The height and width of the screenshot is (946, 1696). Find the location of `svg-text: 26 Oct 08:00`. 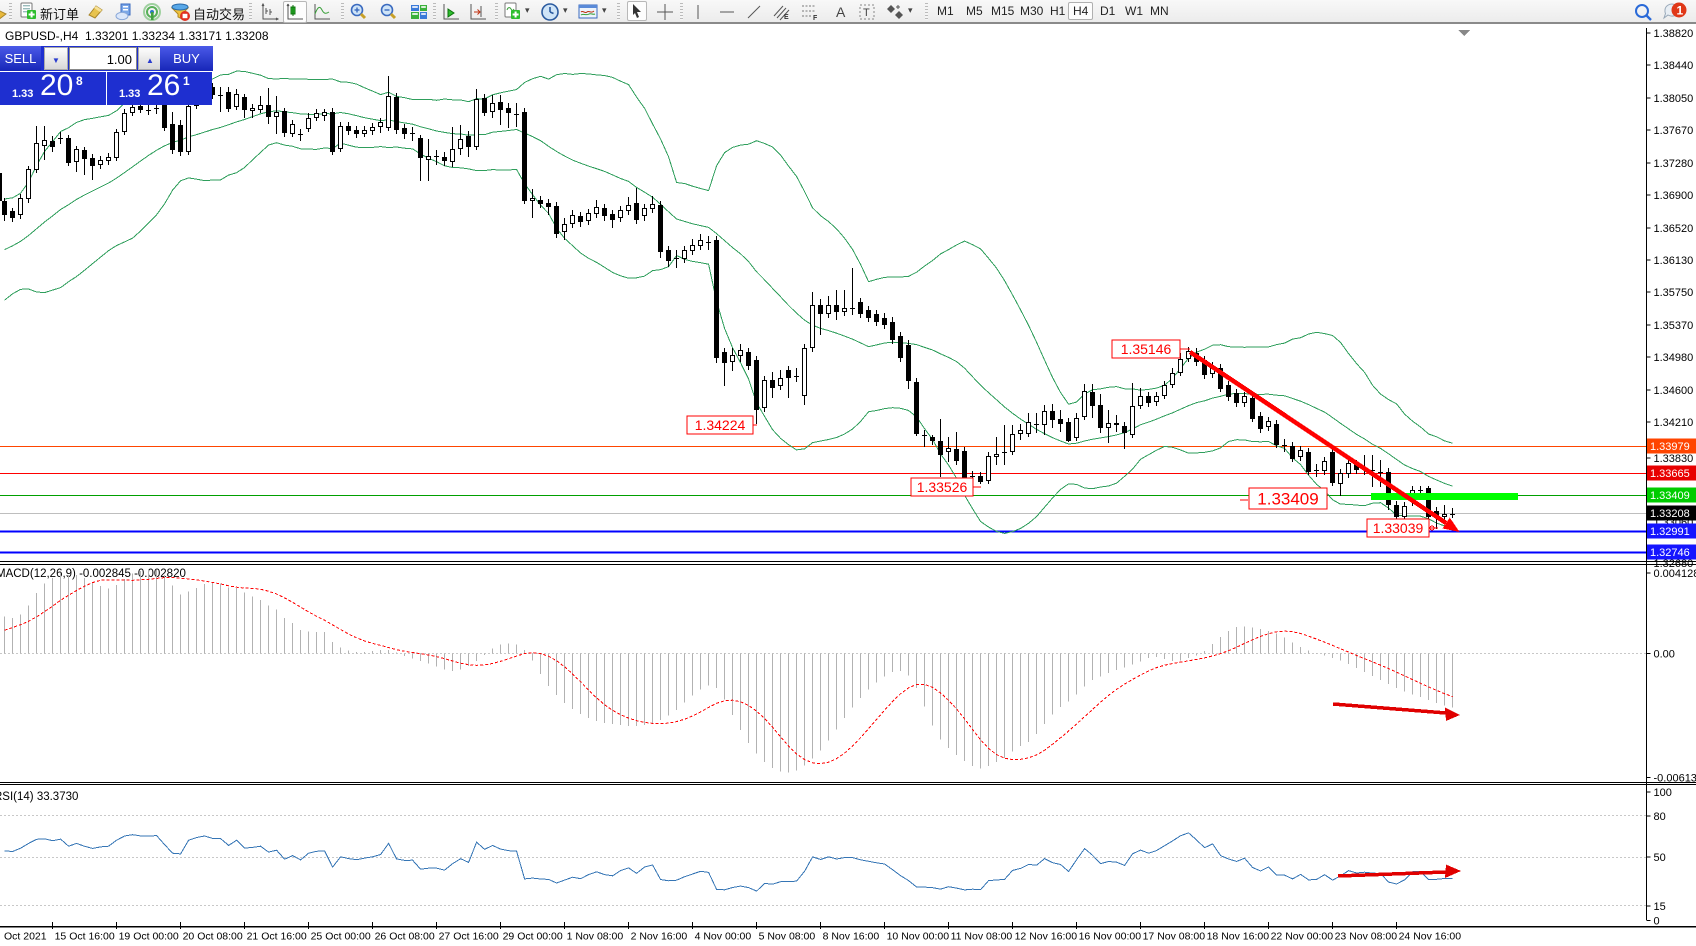

svg-text: 26 Oct 08:00 is located at coordinates (405, 936).